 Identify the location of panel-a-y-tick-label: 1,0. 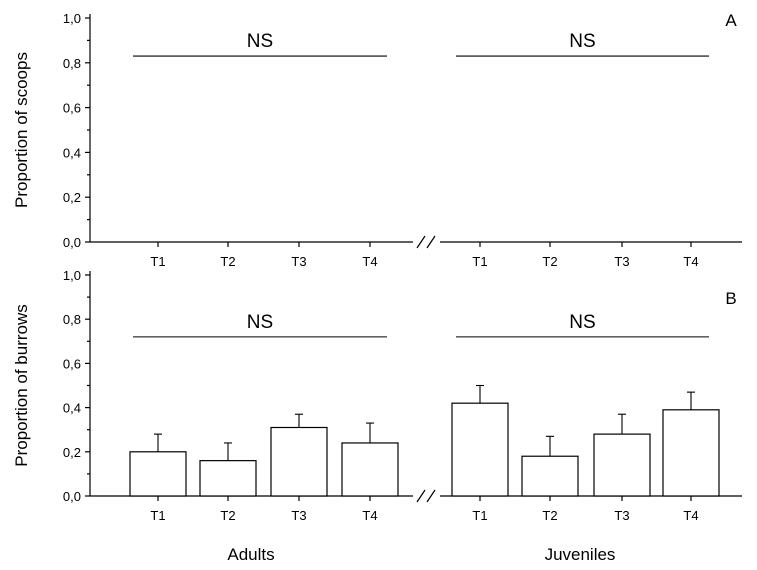
(72, 18).